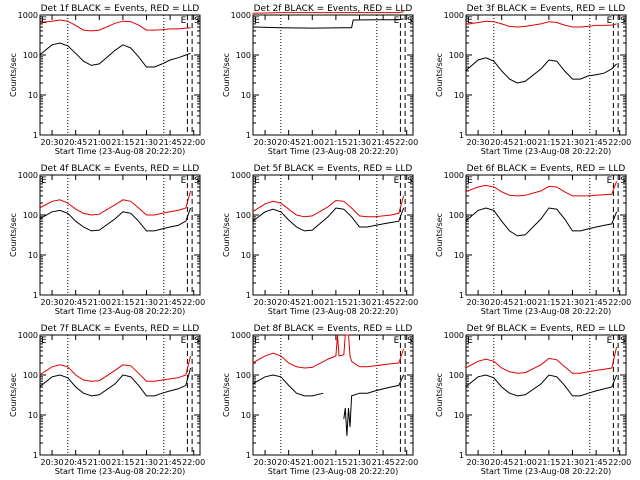 This screenshot has width=640, height=480. What do you see at coordinates (170, 302) in the screenshot?
I see `x-tick-label: 21:45` at bounding box center [170, 302].